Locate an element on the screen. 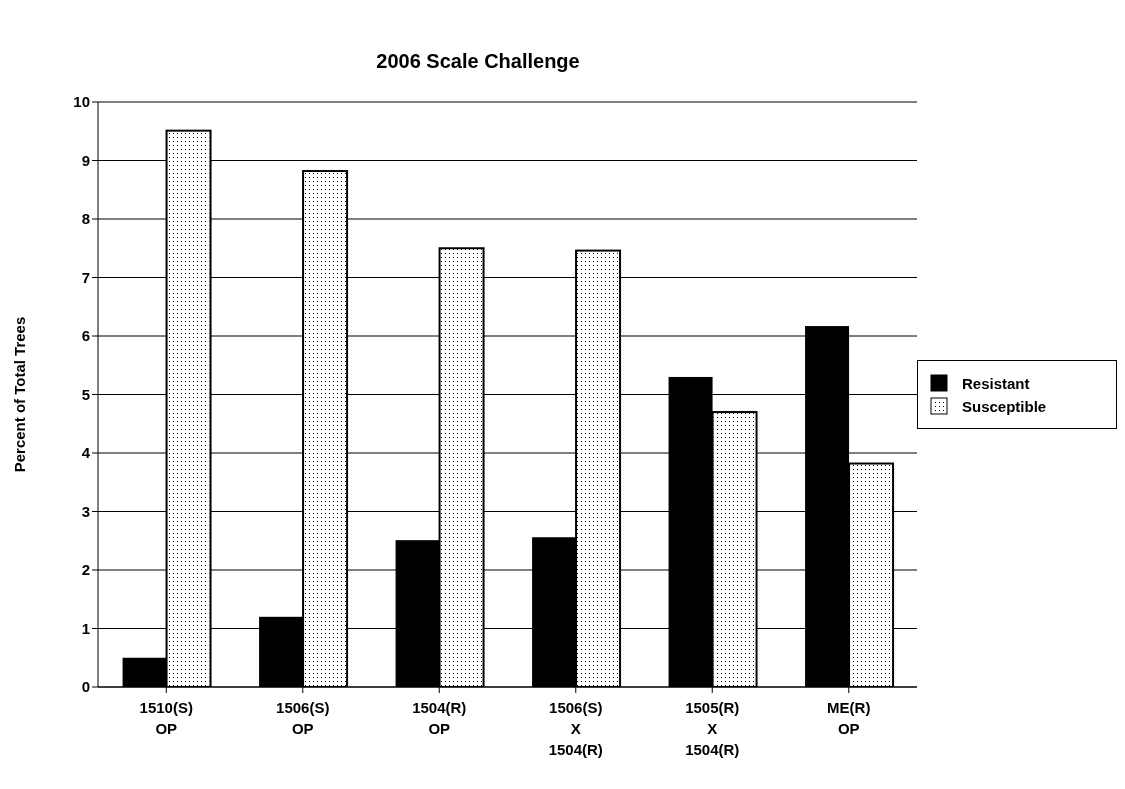 Image resolution: width=1125 pixels, height=789 pixels. x-tick-label: 1506(S) OP is located at coordinates (303, 718).